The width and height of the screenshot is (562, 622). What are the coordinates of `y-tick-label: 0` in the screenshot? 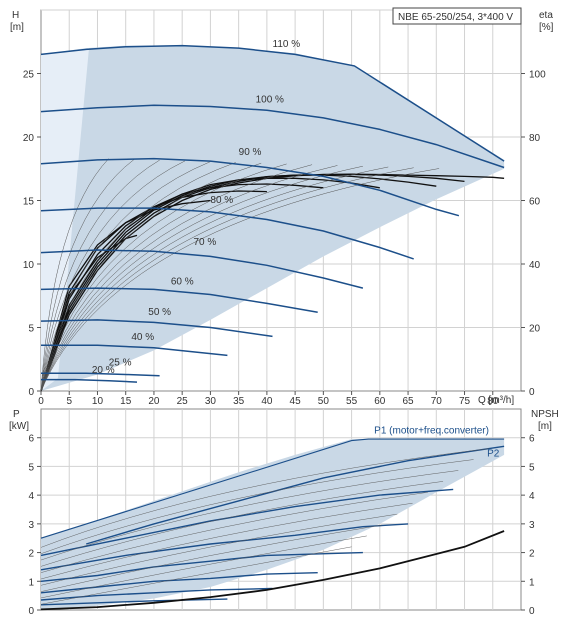 It's located at (31, 392).